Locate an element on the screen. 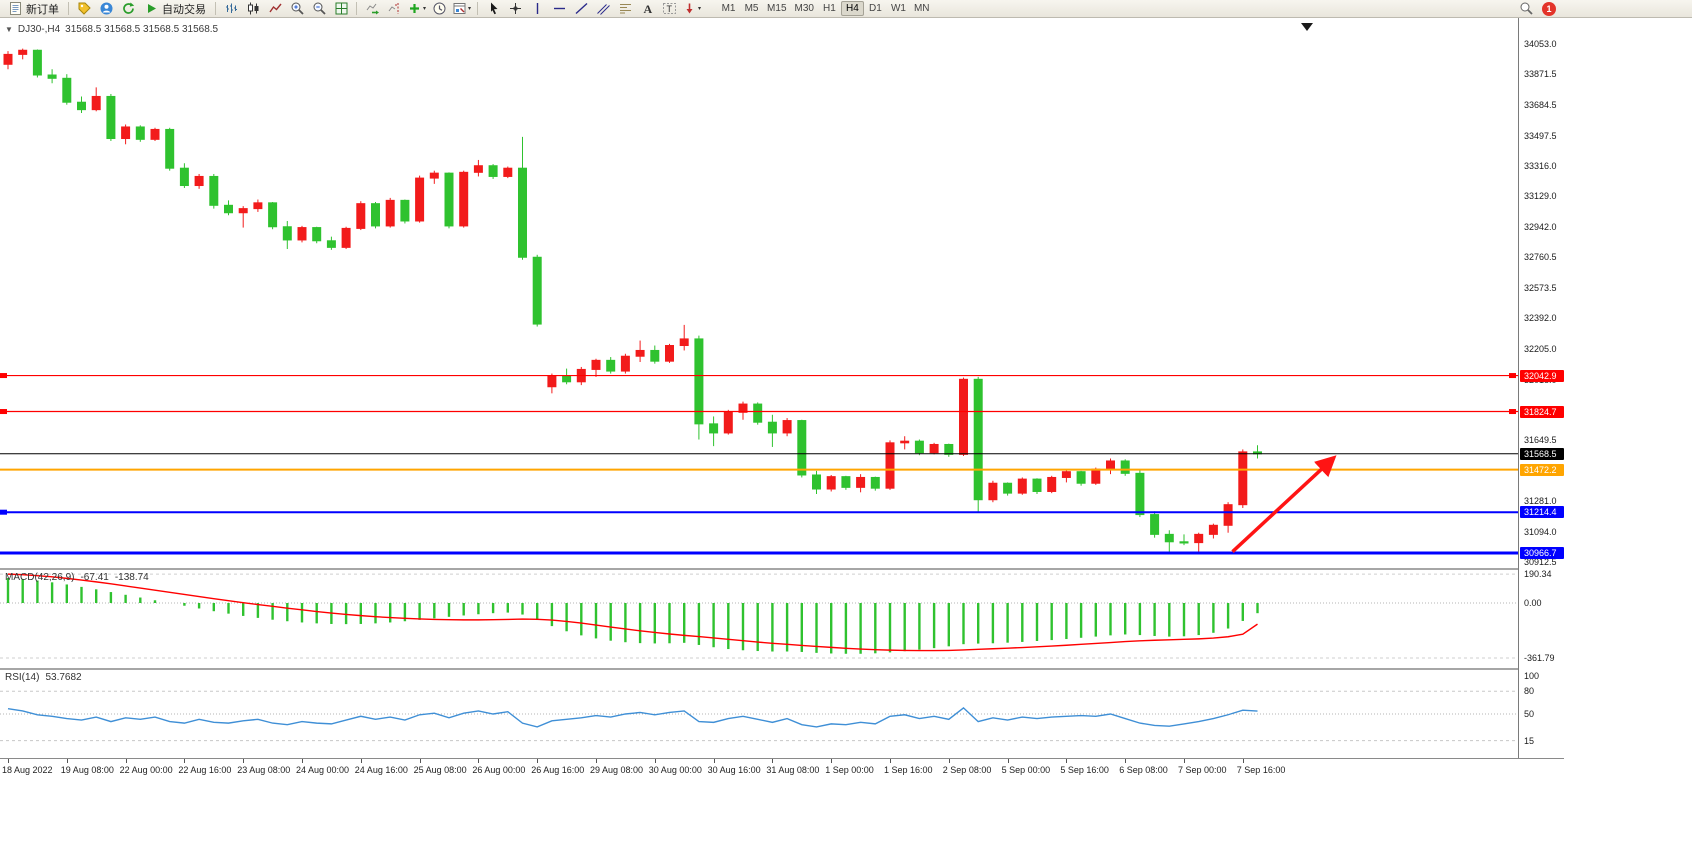 The height and width of the screenshot is (844, 1692). candlestick-chart-button is located at coordinates (253, 9).